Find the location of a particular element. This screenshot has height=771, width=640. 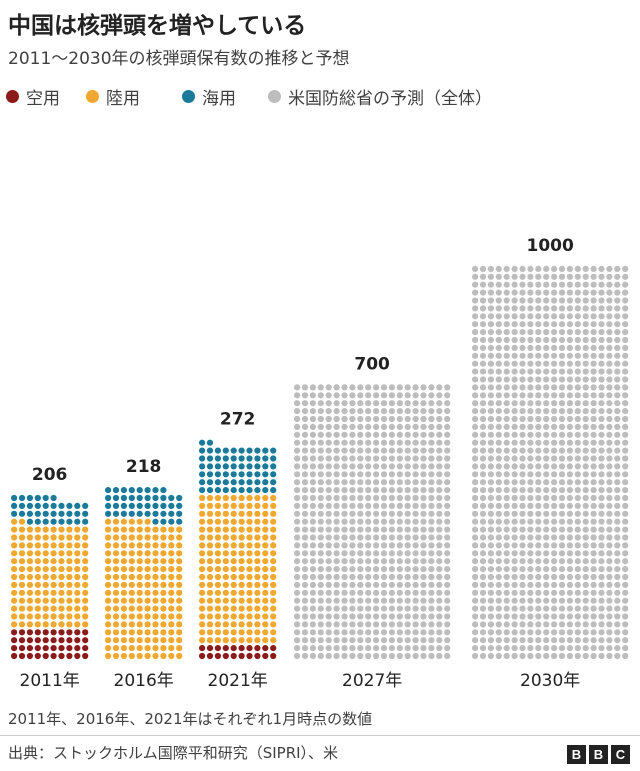

bar-group-2030年 is located at coordinates (550, 462).